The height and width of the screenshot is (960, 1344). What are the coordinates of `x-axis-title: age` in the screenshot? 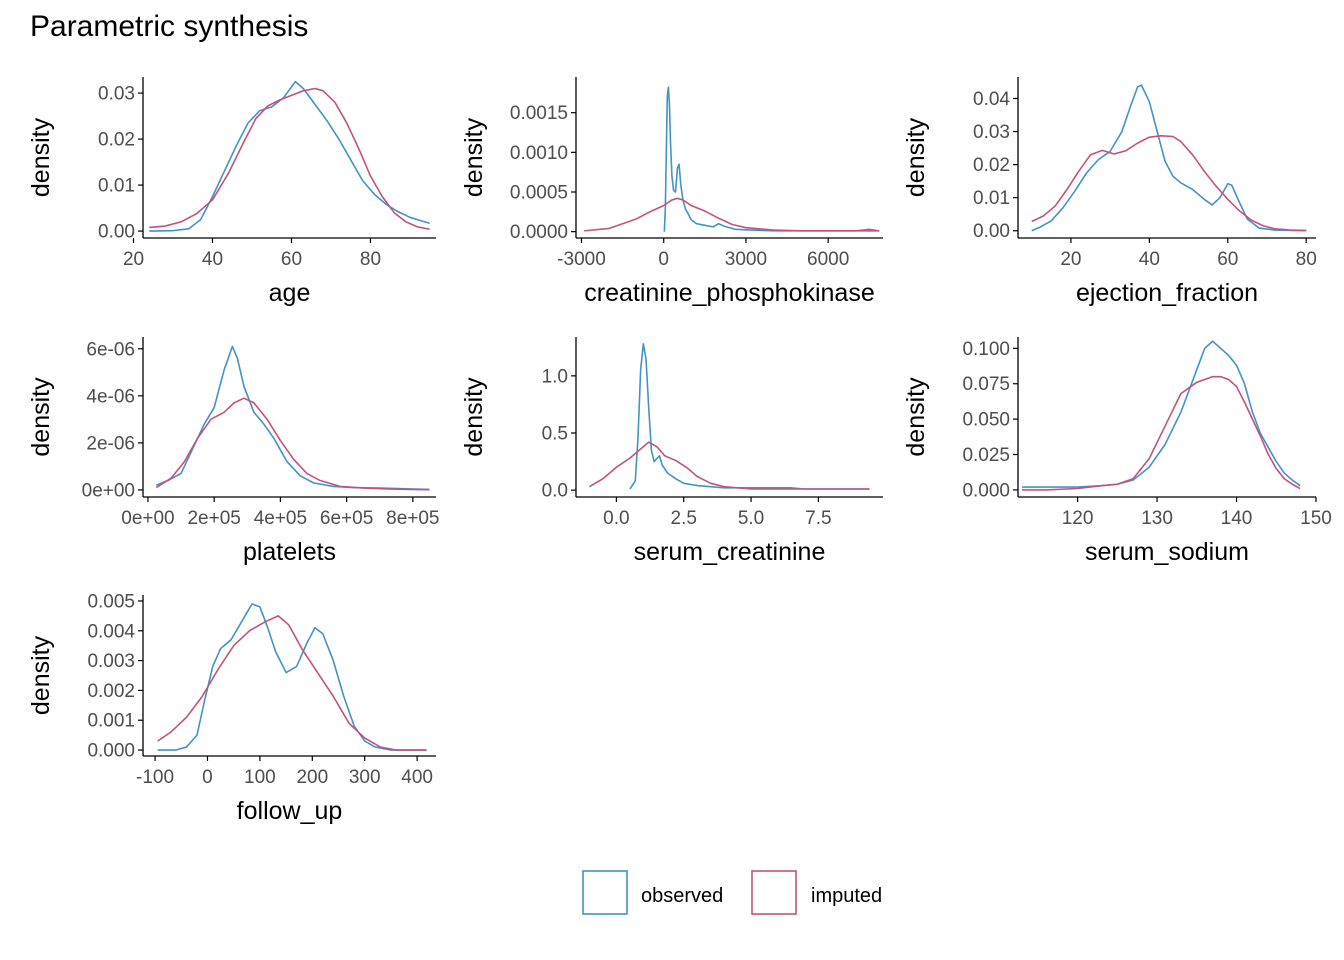 It's located at (290, 293).